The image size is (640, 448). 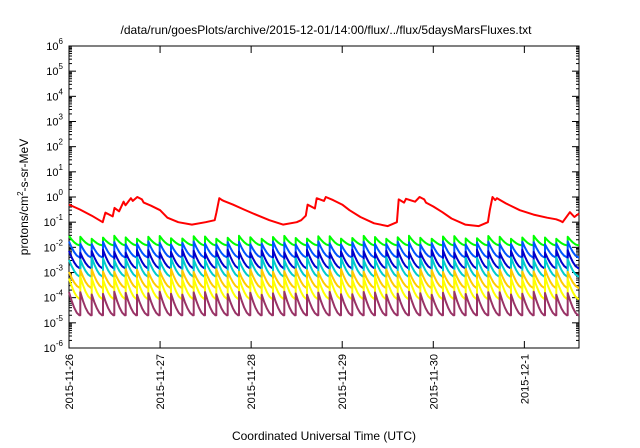 I want to click on y-axis-label: protons/cm2-s-sr-MeV, so click(x=23, y=197).